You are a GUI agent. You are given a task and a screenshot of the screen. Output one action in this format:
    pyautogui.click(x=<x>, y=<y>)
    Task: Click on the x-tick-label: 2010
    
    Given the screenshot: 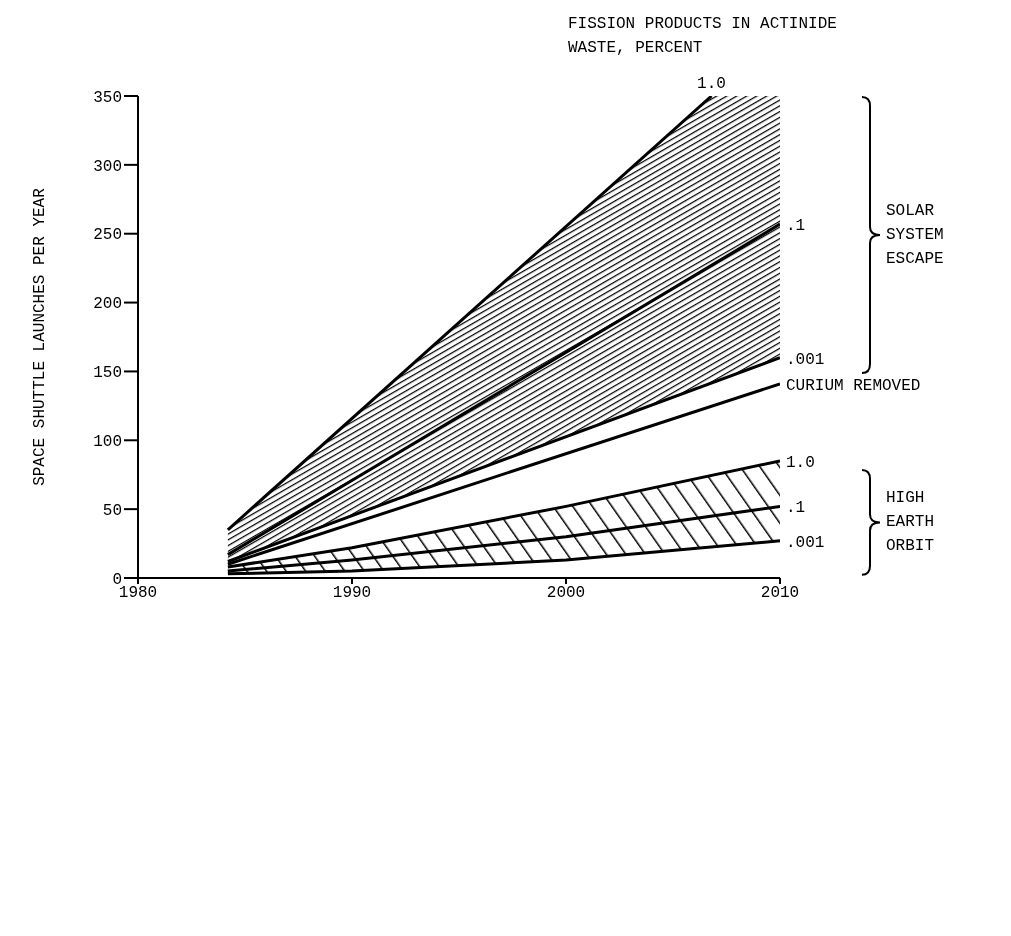 What is the action you would take?
    pyautogui.click(x=780, y=593)
    